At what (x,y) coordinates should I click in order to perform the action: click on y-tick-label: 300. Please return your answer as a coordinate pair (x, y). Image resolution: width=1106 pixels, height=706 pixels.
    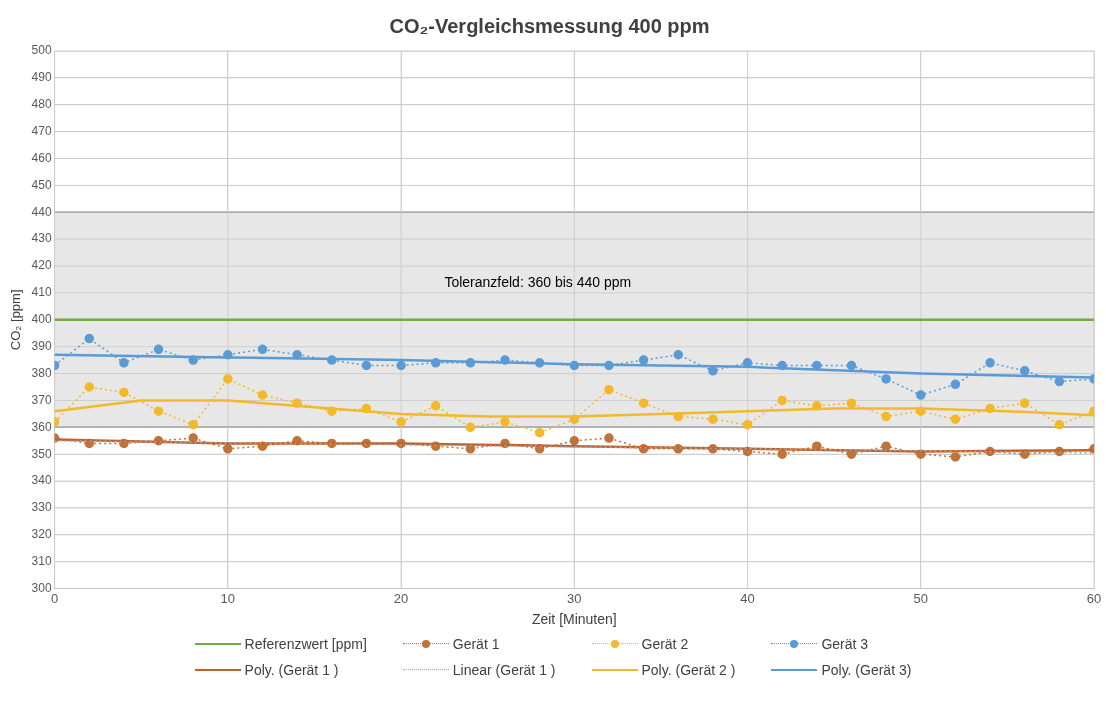
    Looking at the image, I should click on (41, 587).